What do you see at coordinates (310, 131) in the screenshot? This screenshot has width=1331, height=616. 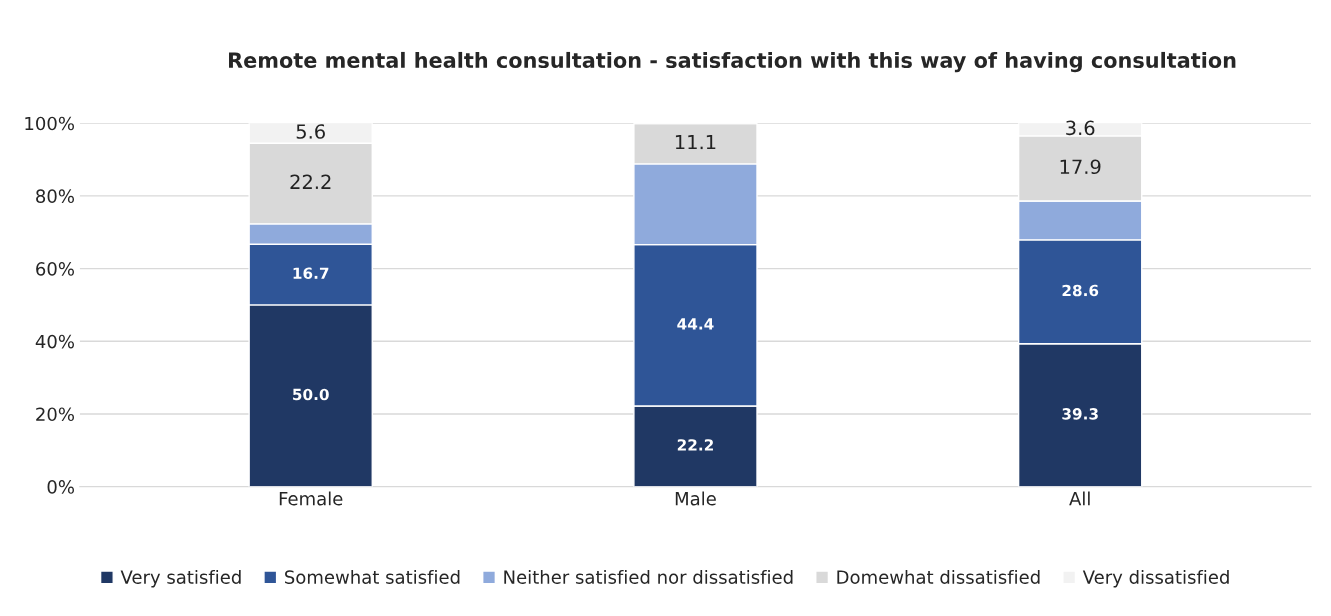 I see `data-label: 5.6` at bounding box center [310, 131].